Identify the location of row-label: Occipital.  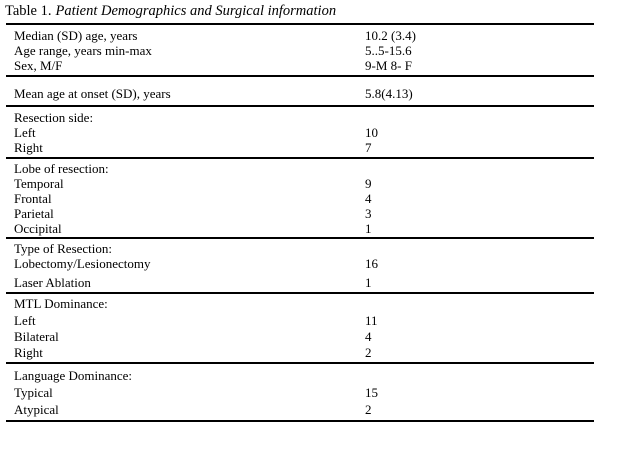
(38, 228).